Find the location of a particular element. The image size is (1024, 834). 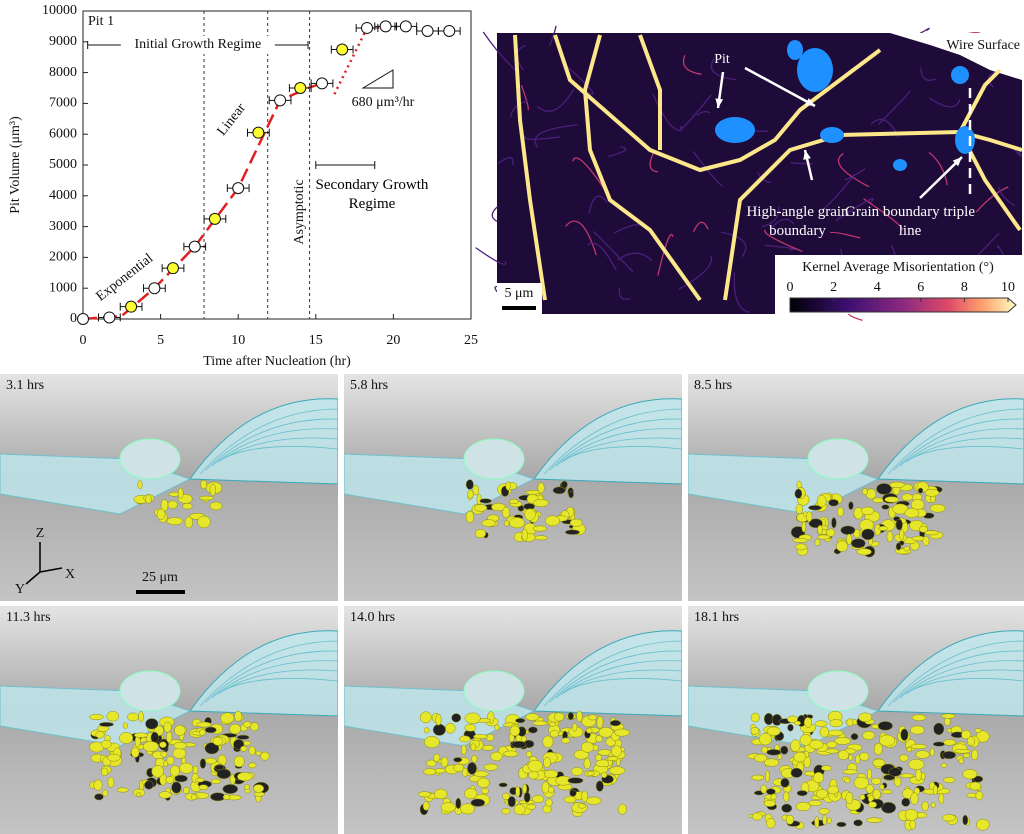

gizmo-label: Z is located at coordinates (40, 533).